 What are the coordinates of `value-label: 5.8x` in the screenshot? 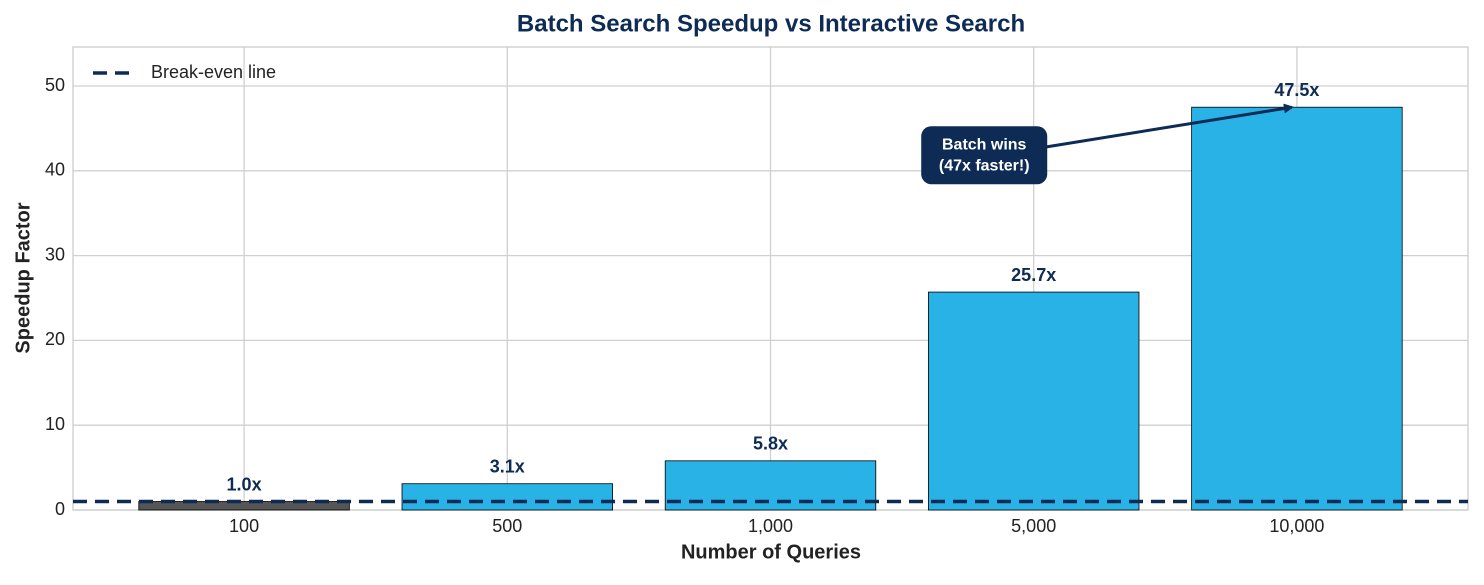 It's located at (770, 444).